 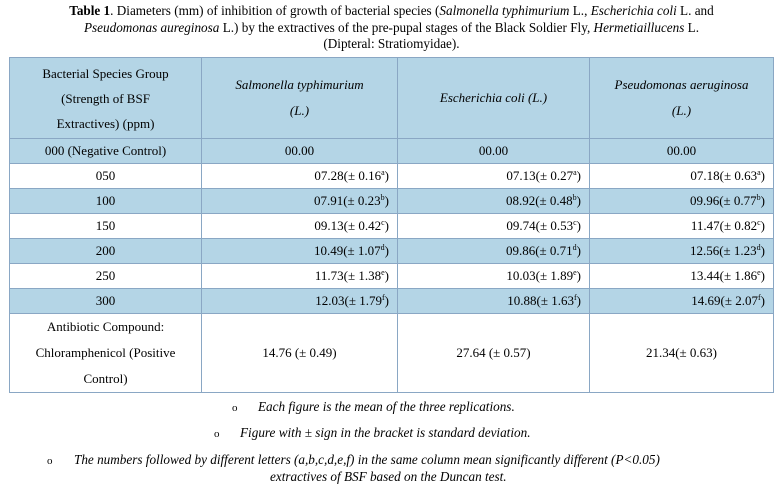 What do you see at coordinates (217, 434) in the screenshot?
I see `note-bullet-2: o` at bounding box center [217, 434].